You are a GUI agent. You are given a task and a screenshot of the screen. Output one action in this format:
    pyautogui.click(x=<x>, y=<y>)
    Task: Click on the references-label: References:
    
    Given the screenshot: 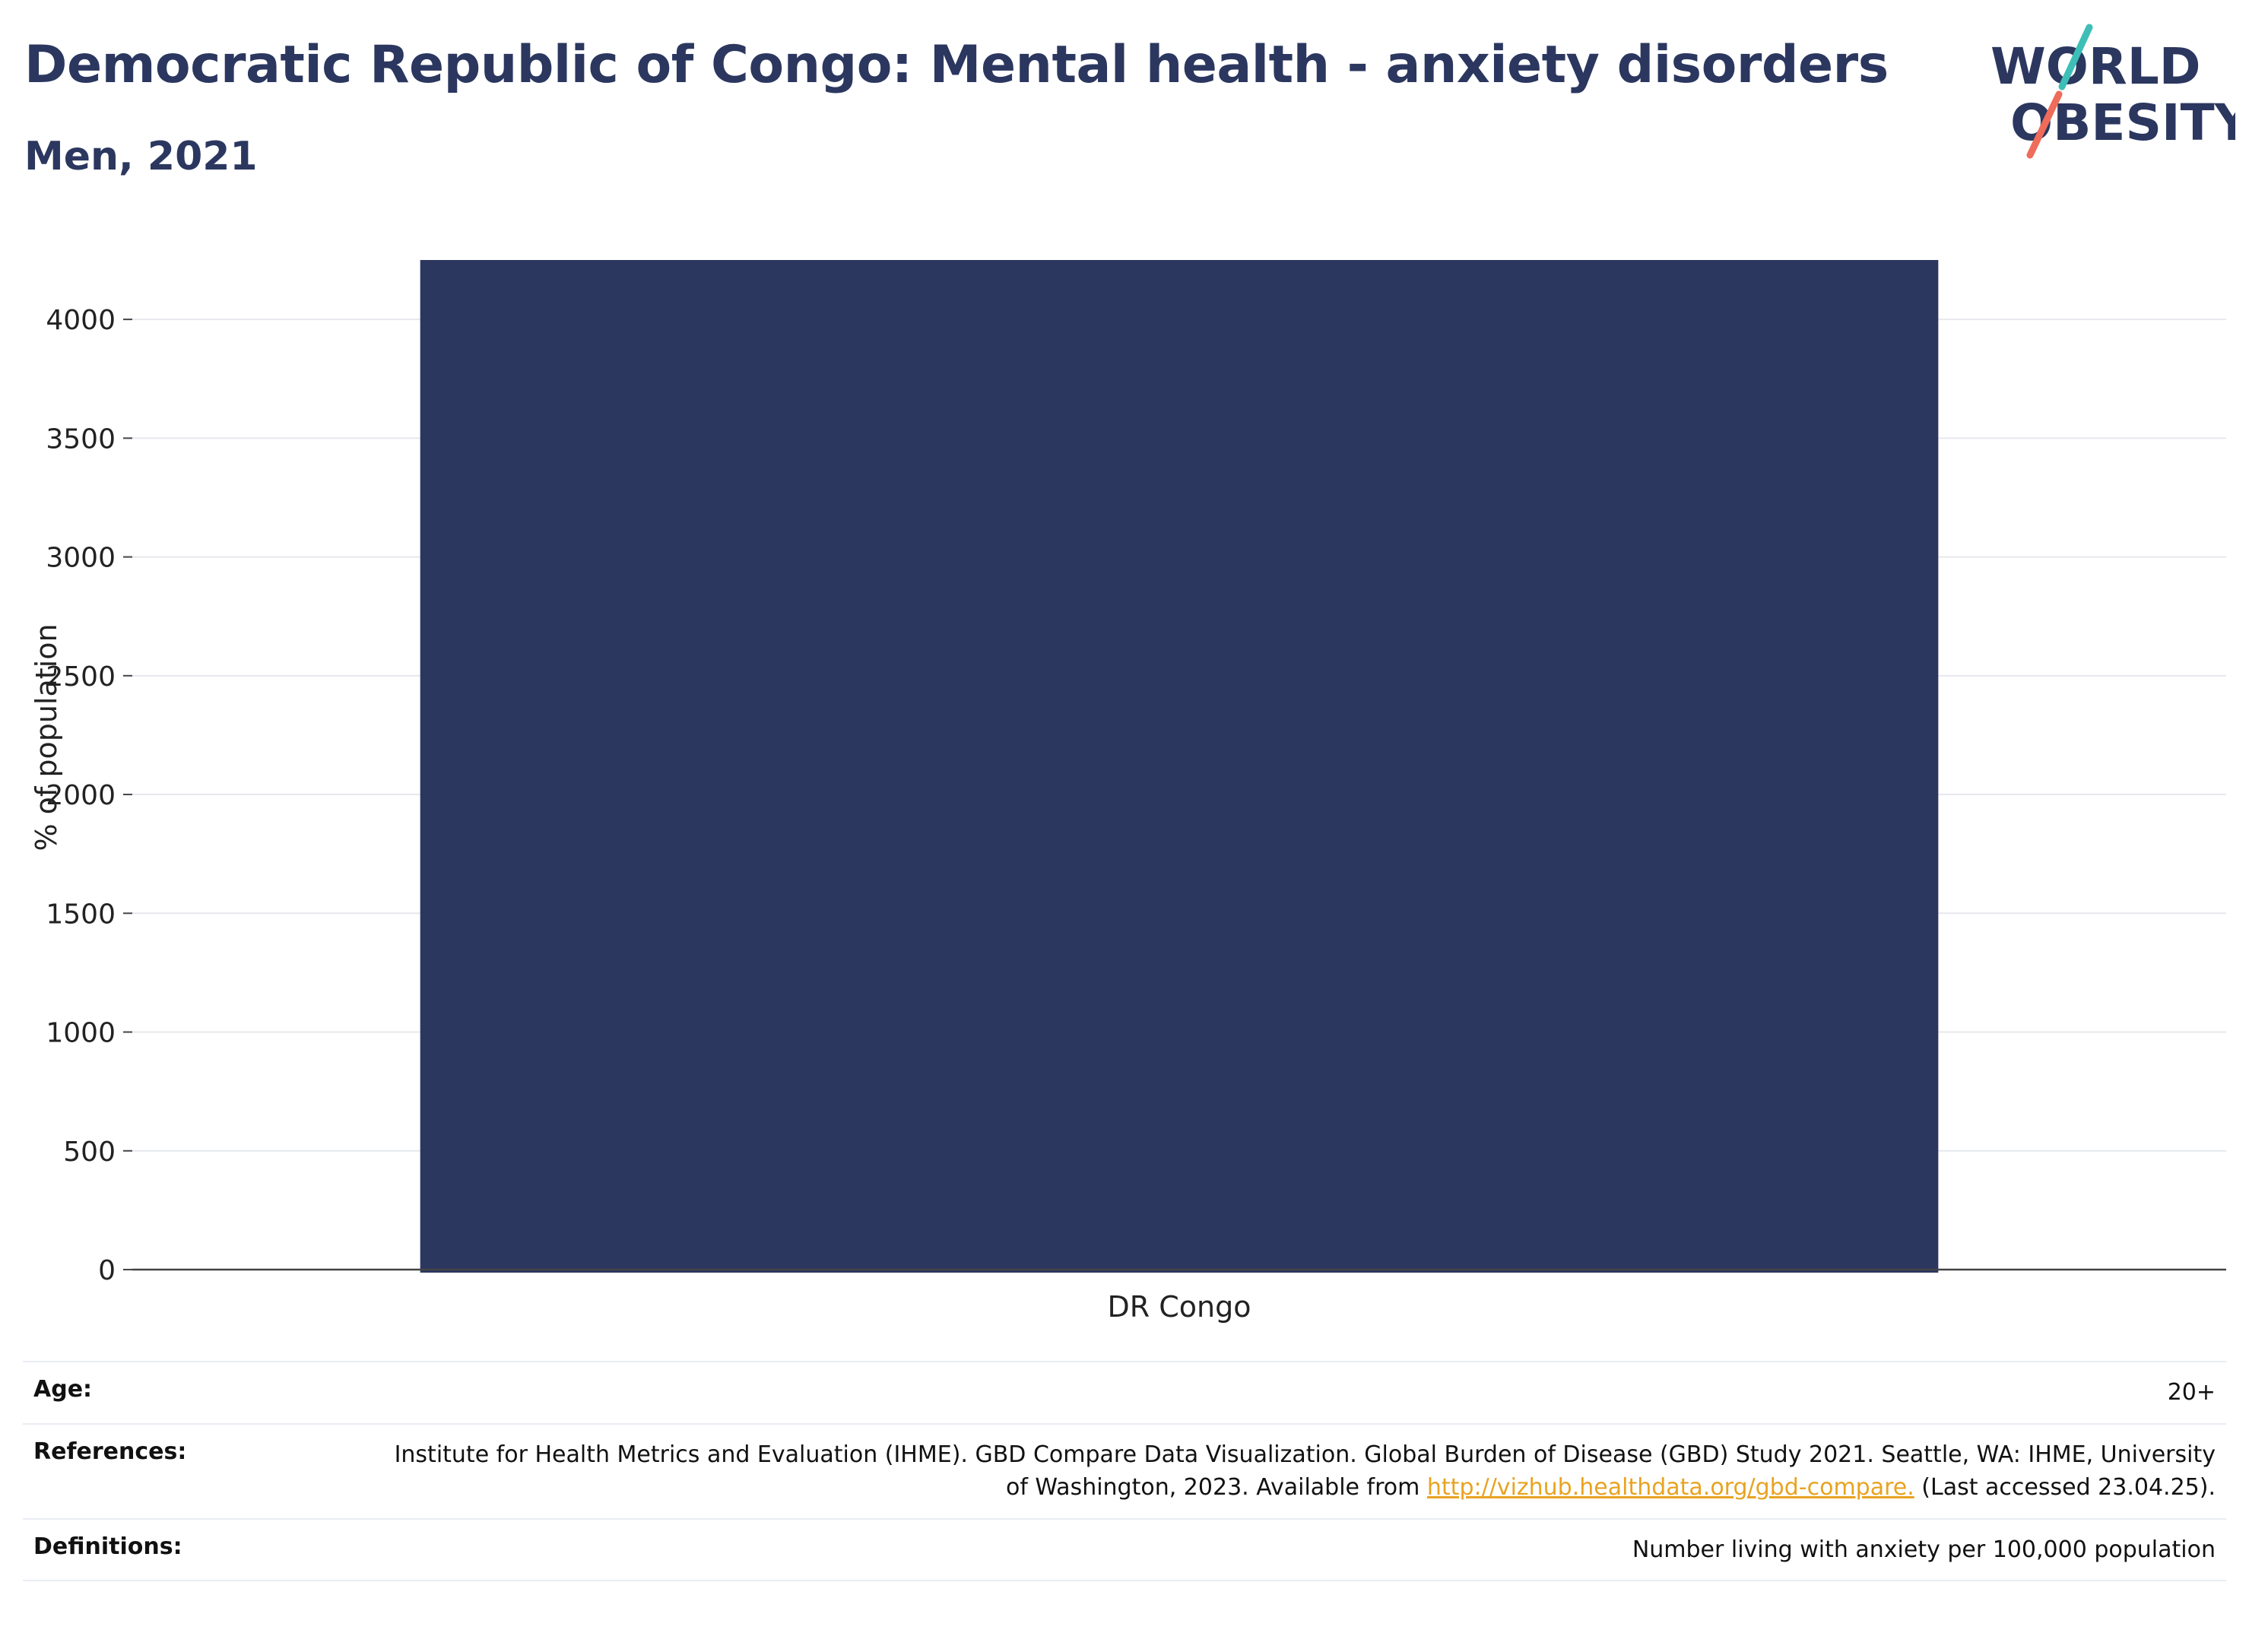 What is the action you would take?
    pyautogui.click(x=110, y=1451)
    